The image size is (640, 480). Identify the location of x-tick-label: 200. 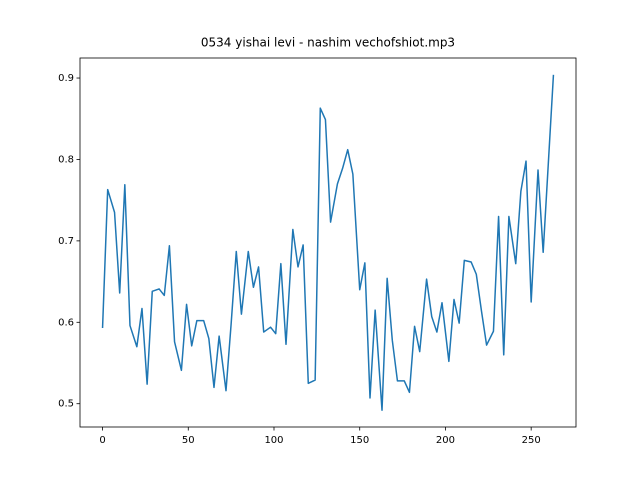
(445, 440).